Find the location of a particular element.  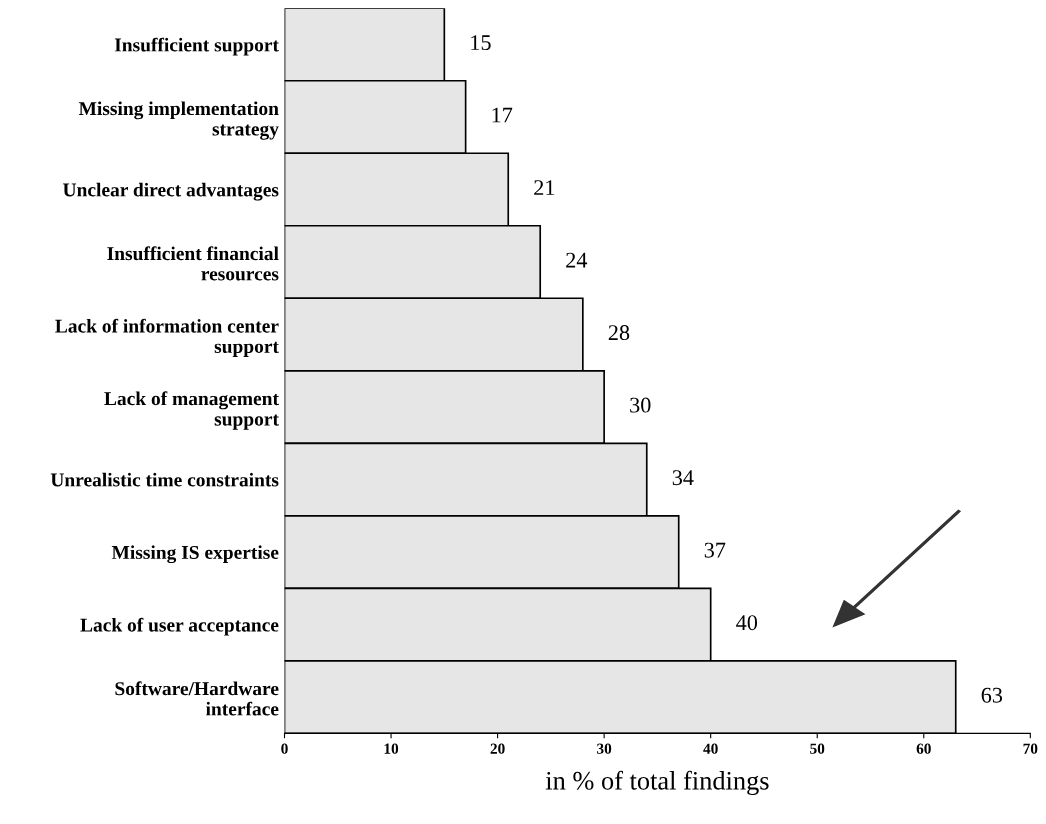

x-tick-label: 10 is located at coordinates (391, 748).